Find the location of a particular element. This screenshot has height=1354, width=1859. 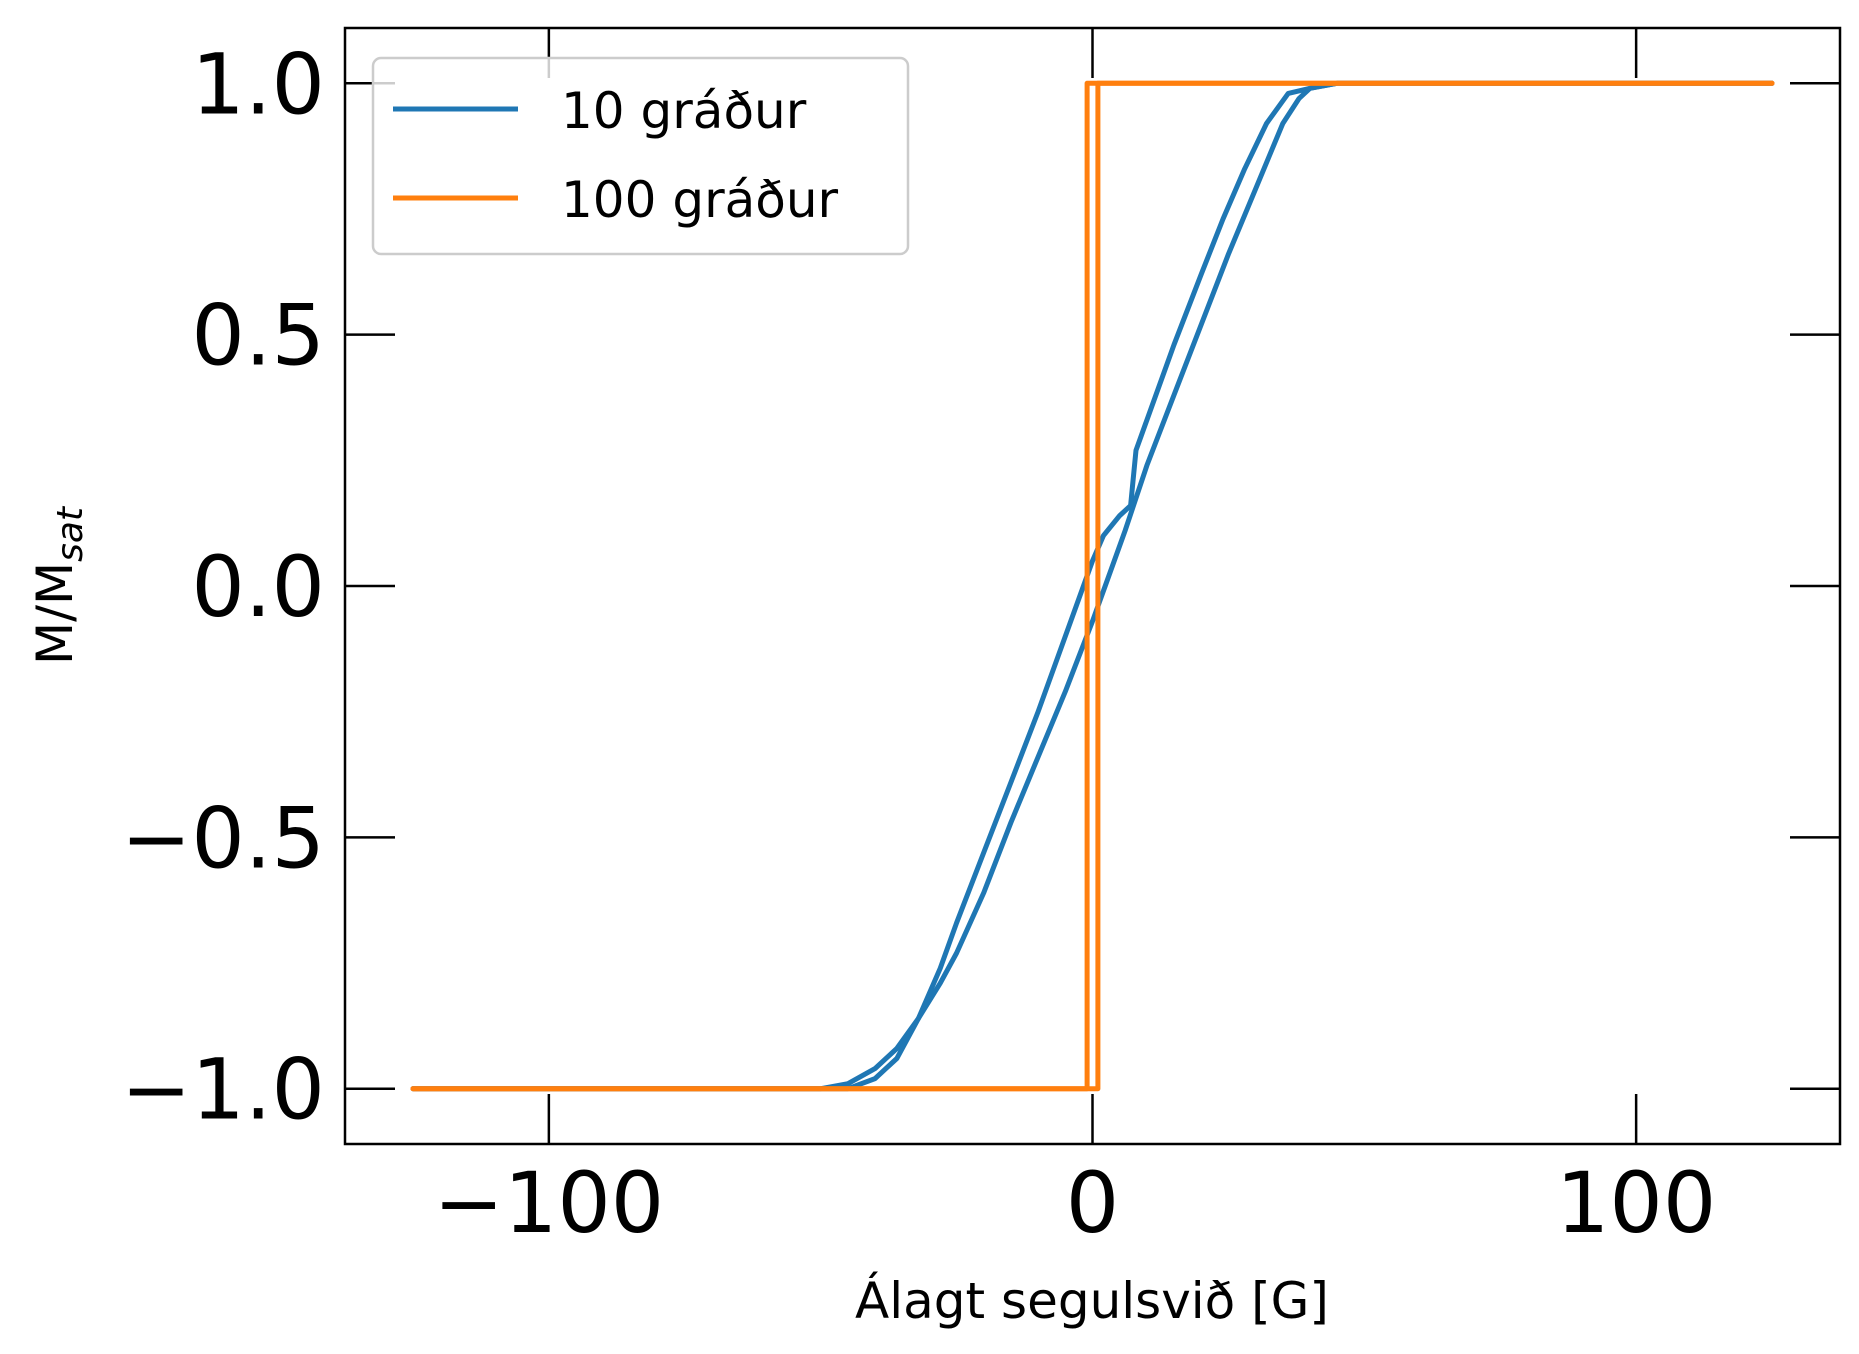

legend-label-series-1: 10 gráður is located at coordinates (684, 111).